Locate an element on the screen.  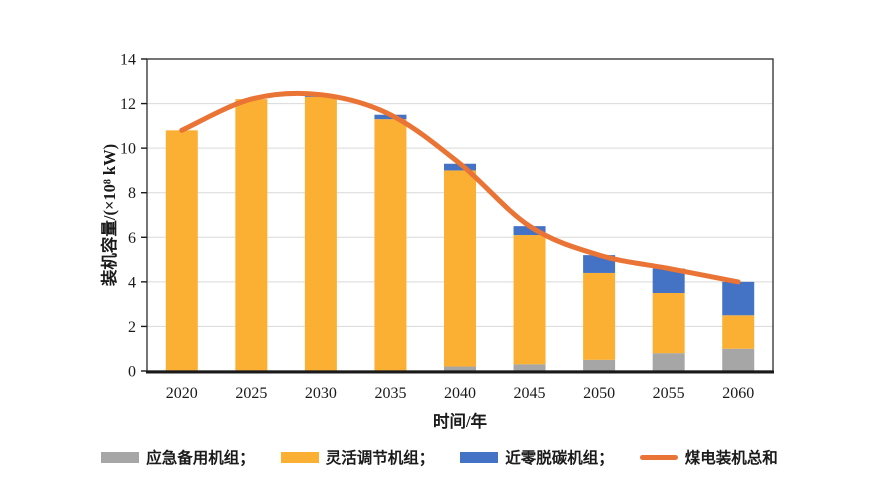
x-tick-label-2060: 2060 is located at coordinates (738, 393).